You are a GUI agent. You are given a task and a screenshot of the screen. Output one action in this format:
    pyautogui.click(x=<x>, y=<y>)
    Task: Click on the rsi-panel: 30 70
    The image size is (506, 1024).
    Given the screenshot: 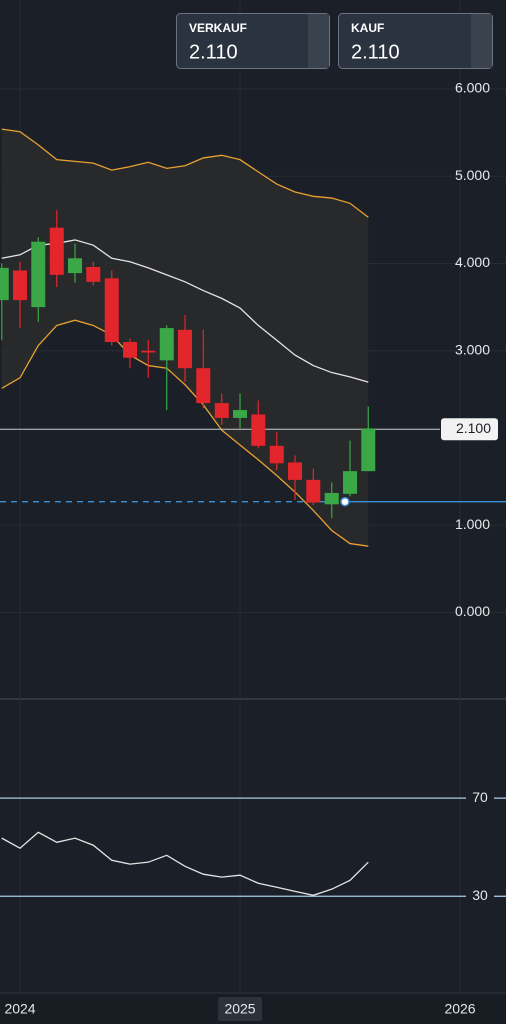 What is the action you would take?
    pyautogui.click(x=253, y=846)
    